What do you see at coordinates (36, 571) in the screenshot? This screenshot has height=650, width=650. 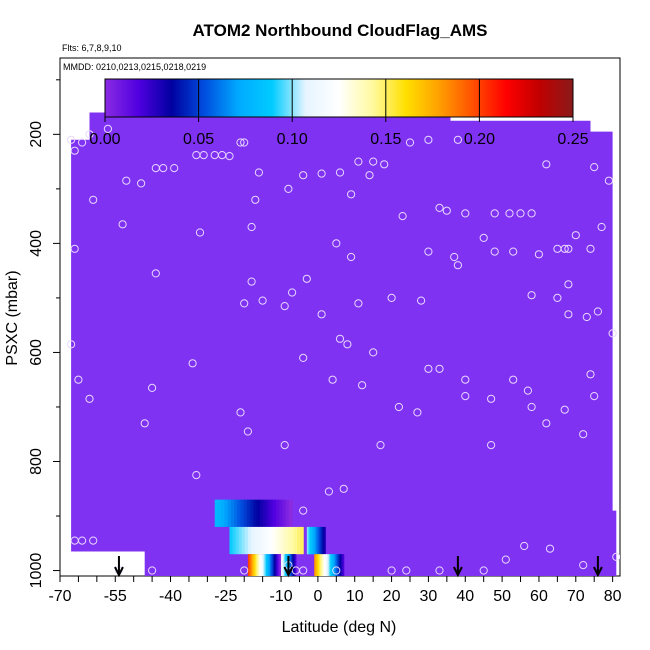 I see `y-tick-label: 1000` at bounding box center [36, 571].